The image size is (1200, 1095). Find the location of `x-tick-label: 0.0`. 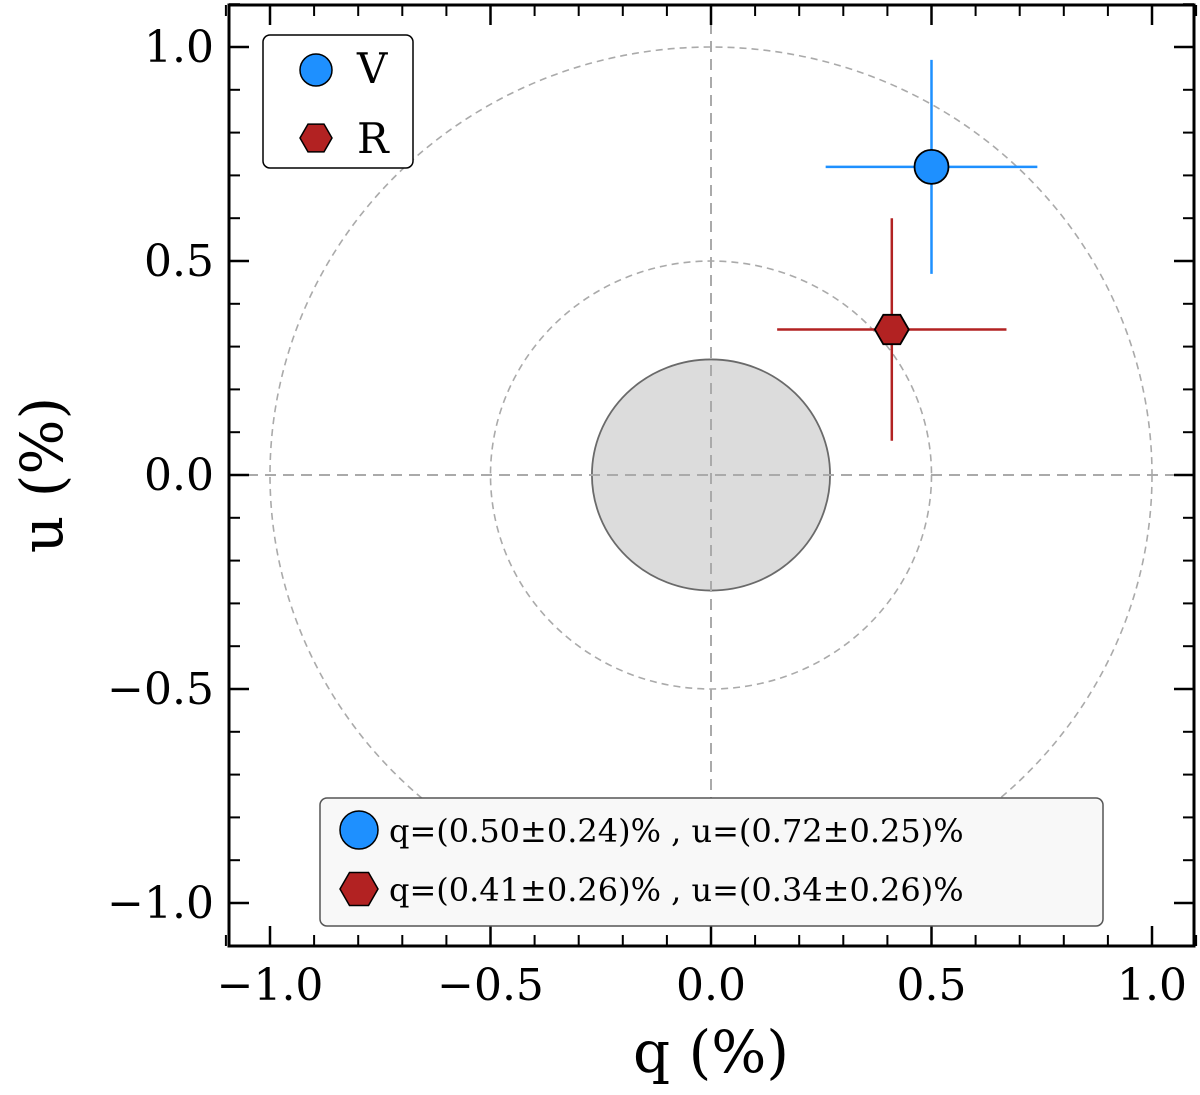

x-tick-label: 0.0 is located at coordinates (711, 985).